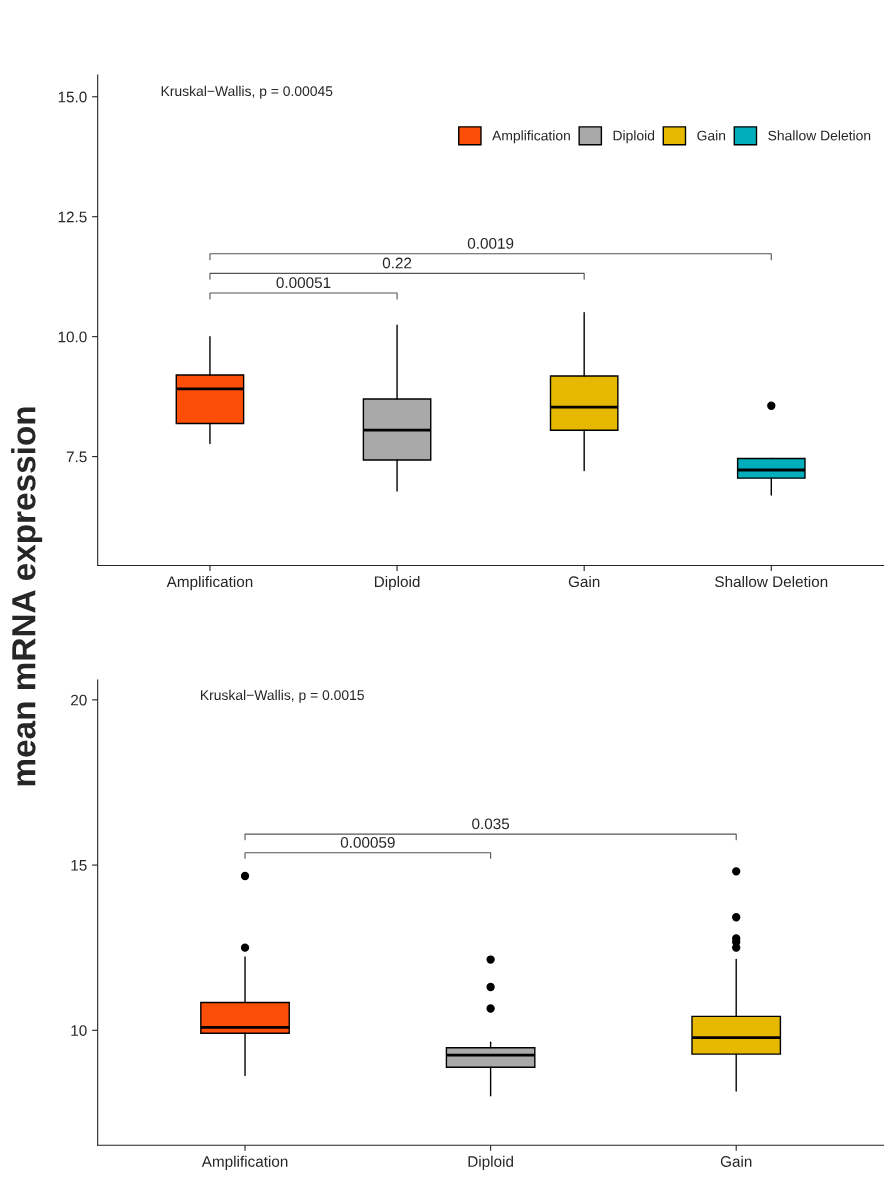 The height and width of the screenshot is (1193, 888). What do you see at coordinates (634, 137) in the screenshot?
I see `legend-label: Diploid` at bounding box center [634, 137].